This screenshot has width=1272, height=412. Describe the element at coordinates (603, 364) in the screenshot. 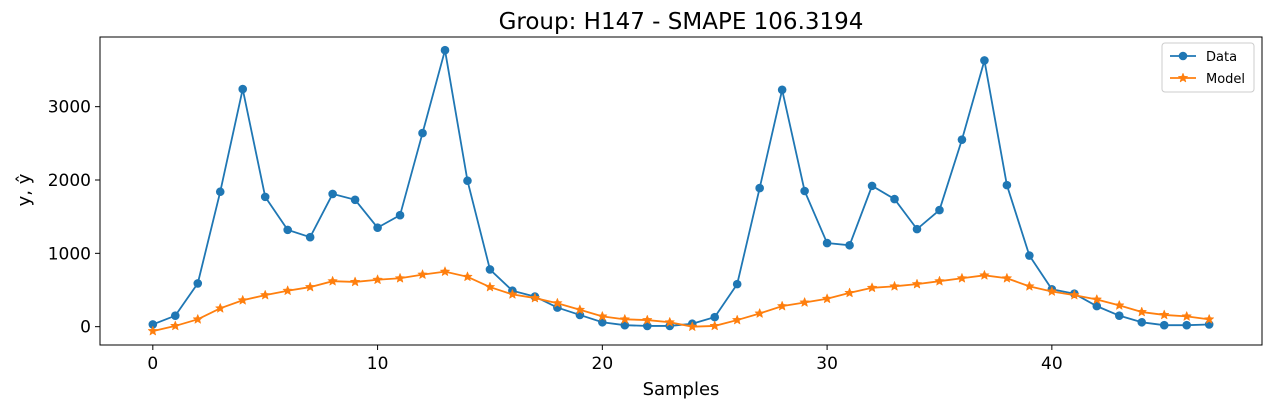

I see `x-tick-label: 20` at that location.